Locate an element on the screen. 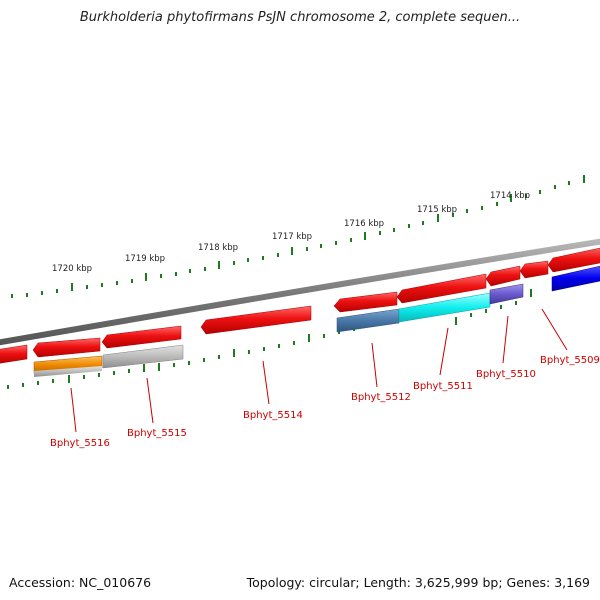 The image size is (600, 600). accession-text: Accession: NC_010676 is located at coordinates (80, 582).